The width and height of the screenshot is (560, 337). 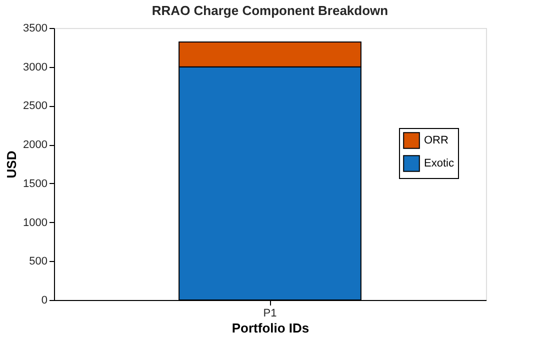 What do you see at coordinates (270, 10) in the screenshot?
I see `chart-title: RRAO Charge Component Breakdown` at bounding box center [270, 10].